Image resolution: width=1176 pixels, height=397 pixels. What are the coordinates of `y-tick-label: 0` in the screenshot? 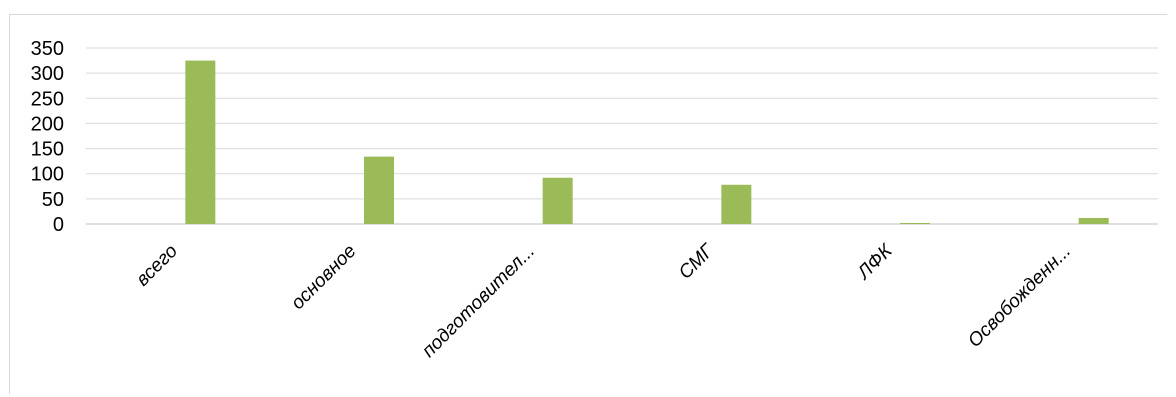 It's located at (58, 225).